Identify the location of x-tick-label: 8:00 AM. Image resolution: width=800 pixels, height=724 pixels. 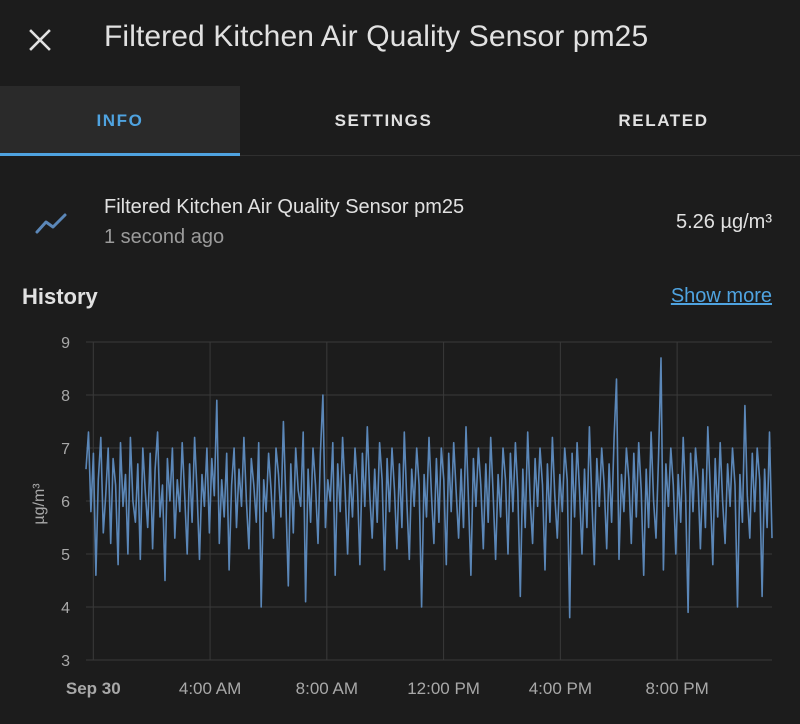
(327, 688).